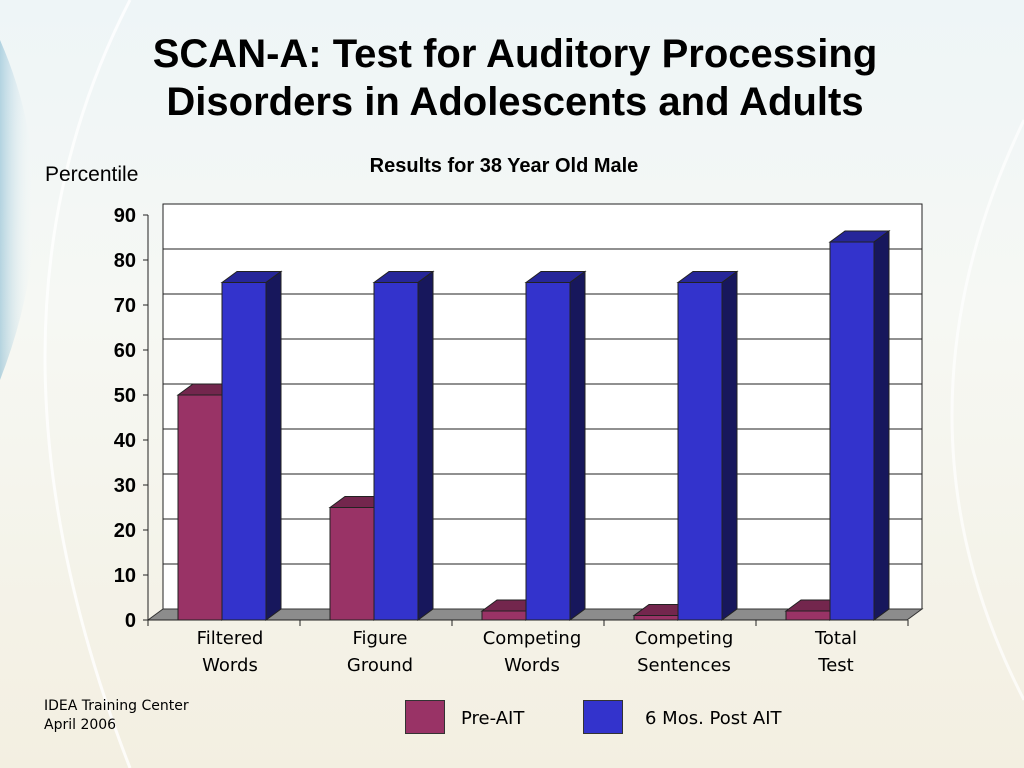 The width and height of the screenshot is (1024, 768). What do you see at coordinates (835, 652) in the screenshot?
I see `x-category-label: Total Test` at bounding box center [835, 652].